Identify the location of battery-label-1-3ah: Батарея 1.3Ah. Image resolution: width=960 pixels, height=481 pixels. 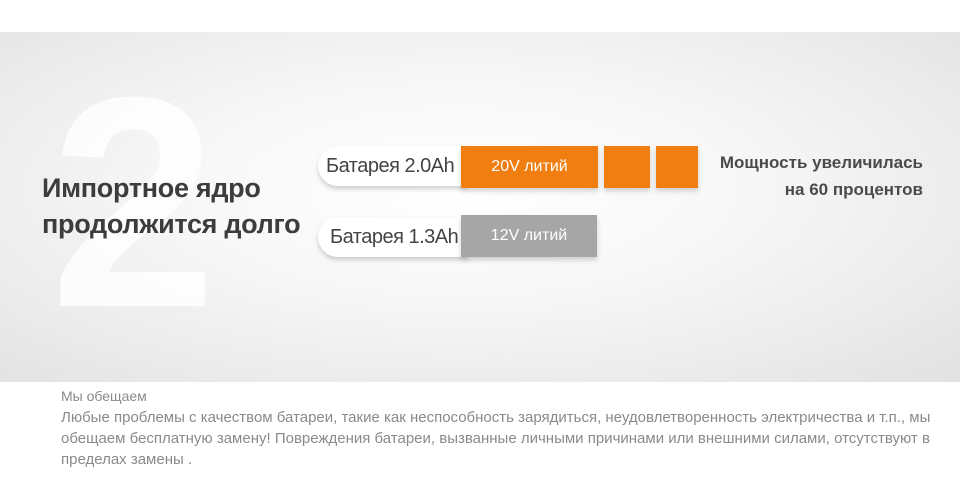
(394, 237).